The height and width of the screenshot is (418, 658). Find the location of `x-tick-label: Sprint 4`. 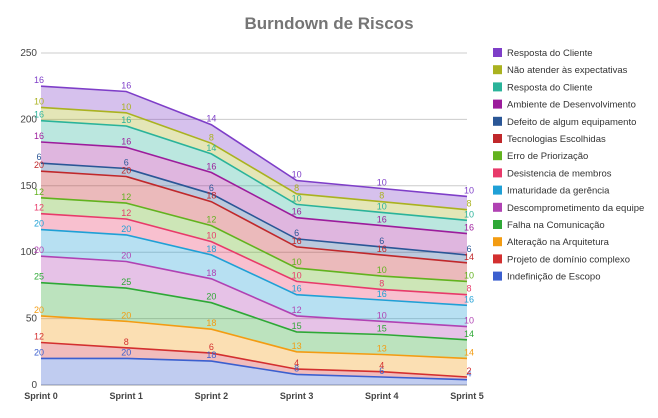

x-tick-label: Sprint 4 is located at coordinates (382, 396).